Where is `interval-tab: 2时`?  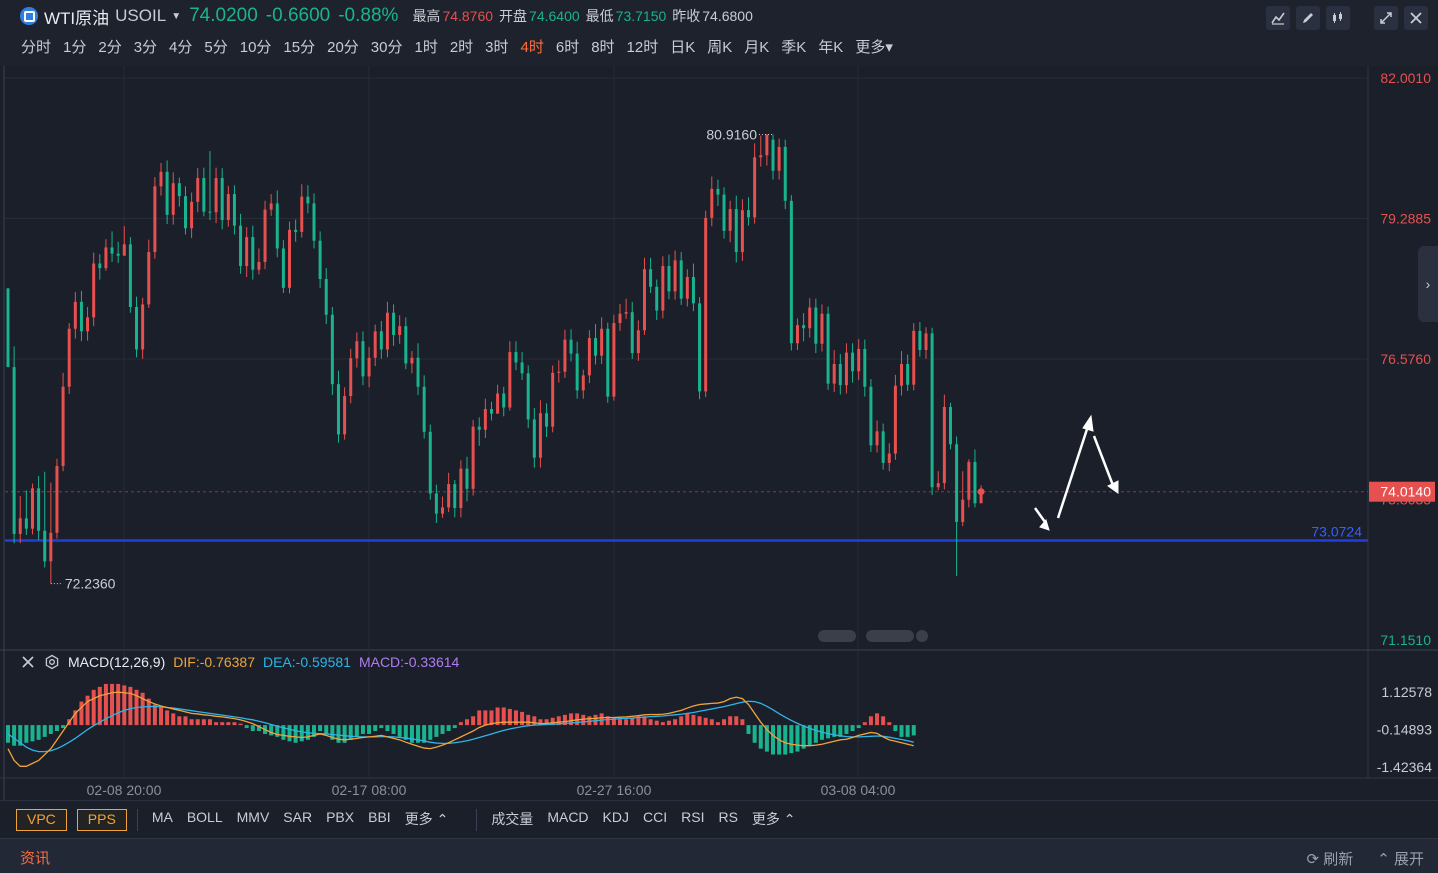
interval-tab: 2时 is located at coordinates (461, 47).